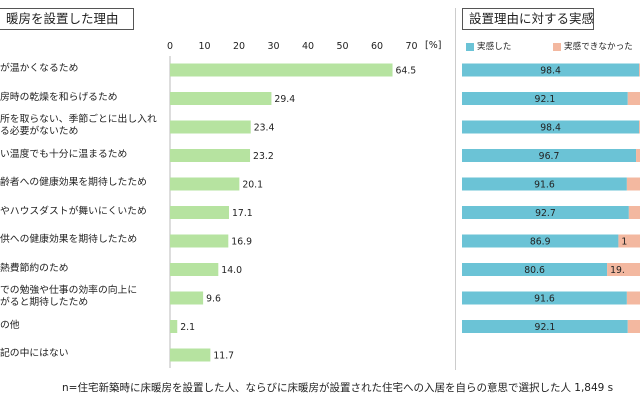  I want to click on panel-divider, so click(455, 189).